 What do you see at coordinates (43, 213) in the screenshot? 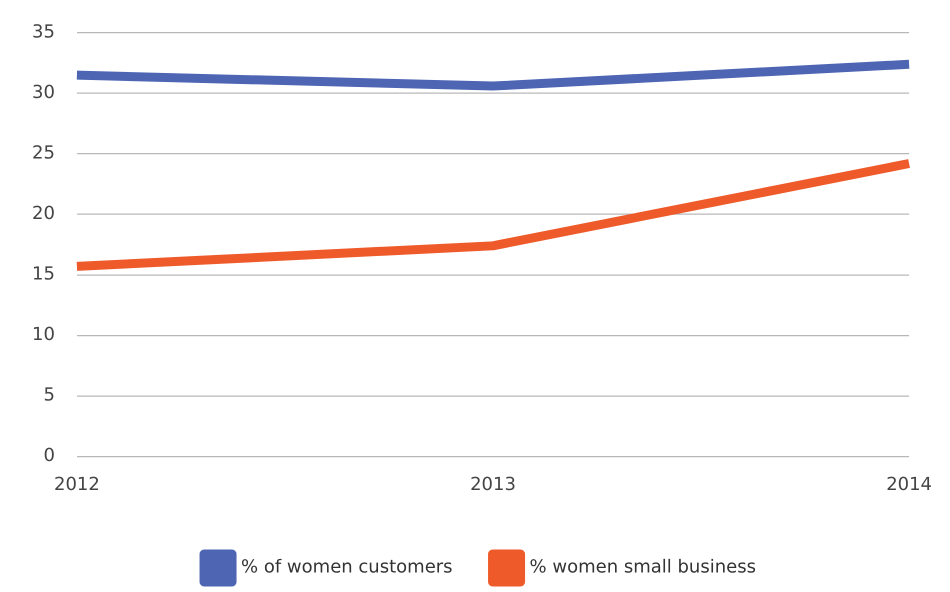
I see `y-tick-label: 20` at bounding box center [43, 213].